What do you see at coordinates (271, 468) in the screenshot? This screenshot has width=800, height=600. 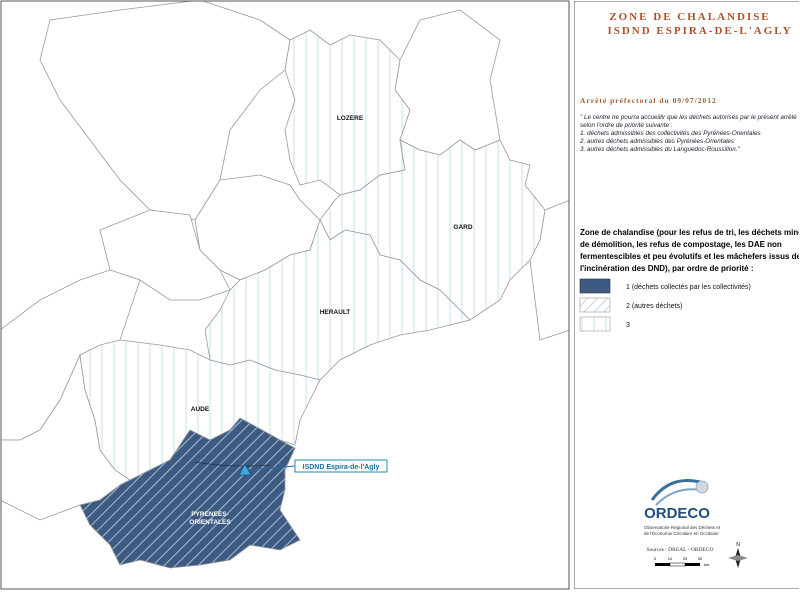 I see `site-leader` at bounding box center [271, 468].